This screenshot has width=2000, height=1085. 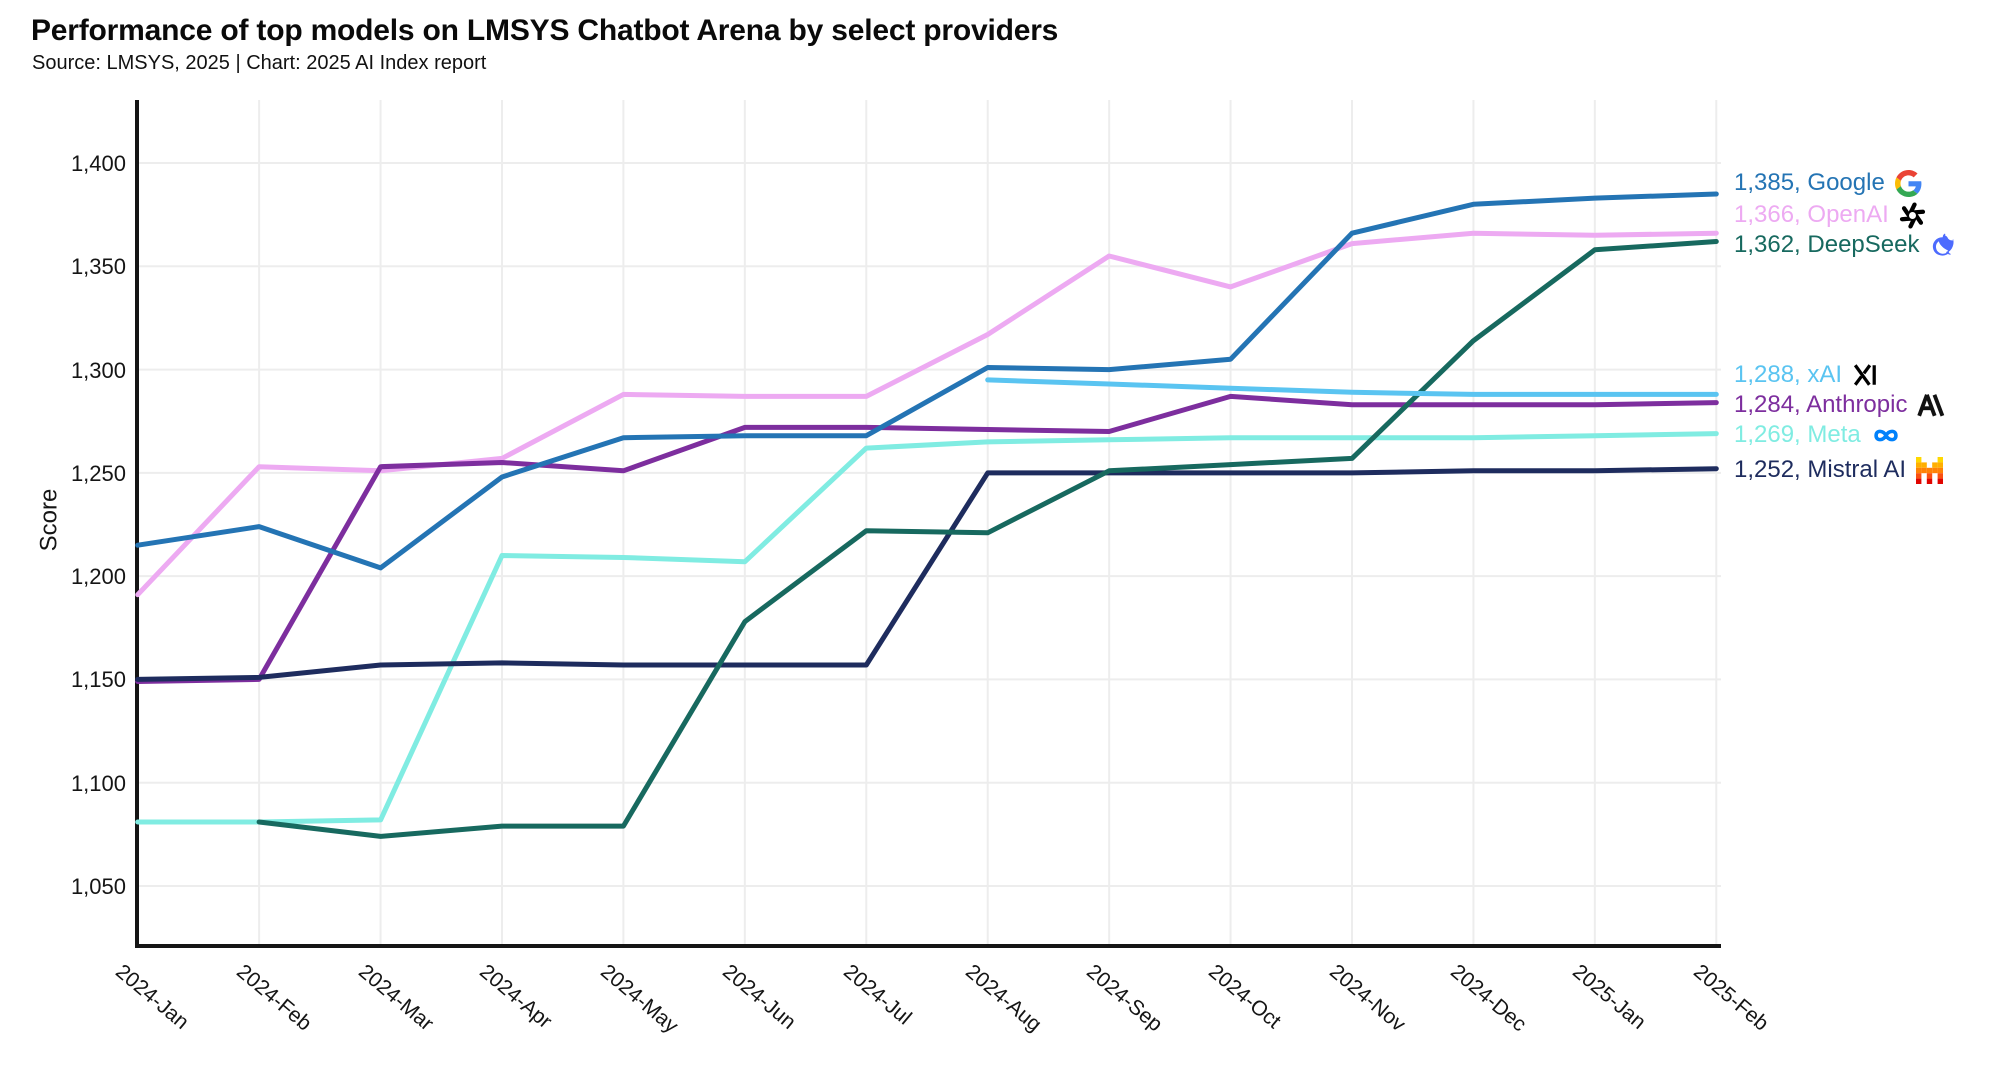 I want to click on y-tick-label: 1,400, so click(x=98, y=163).